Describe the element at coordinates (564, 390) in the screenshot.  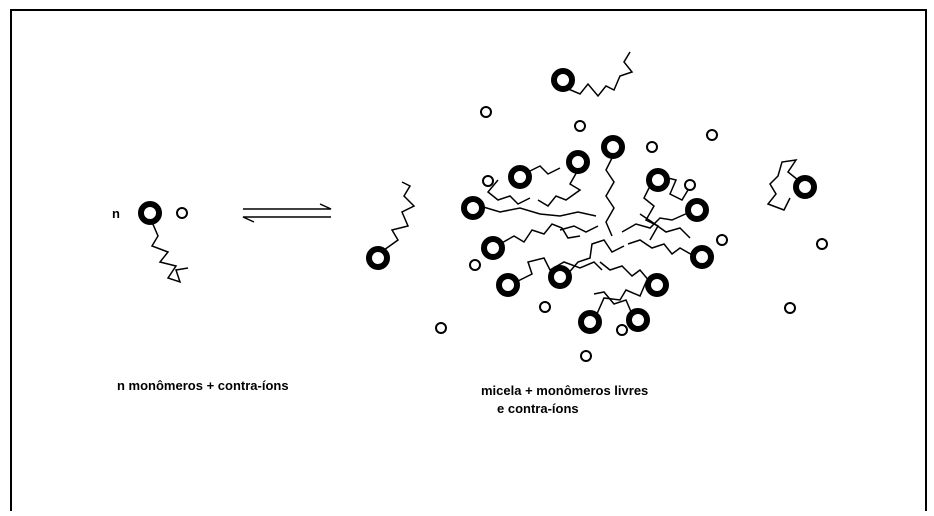
I see `right-caption-line1: micela + monômeros livres` at that location.